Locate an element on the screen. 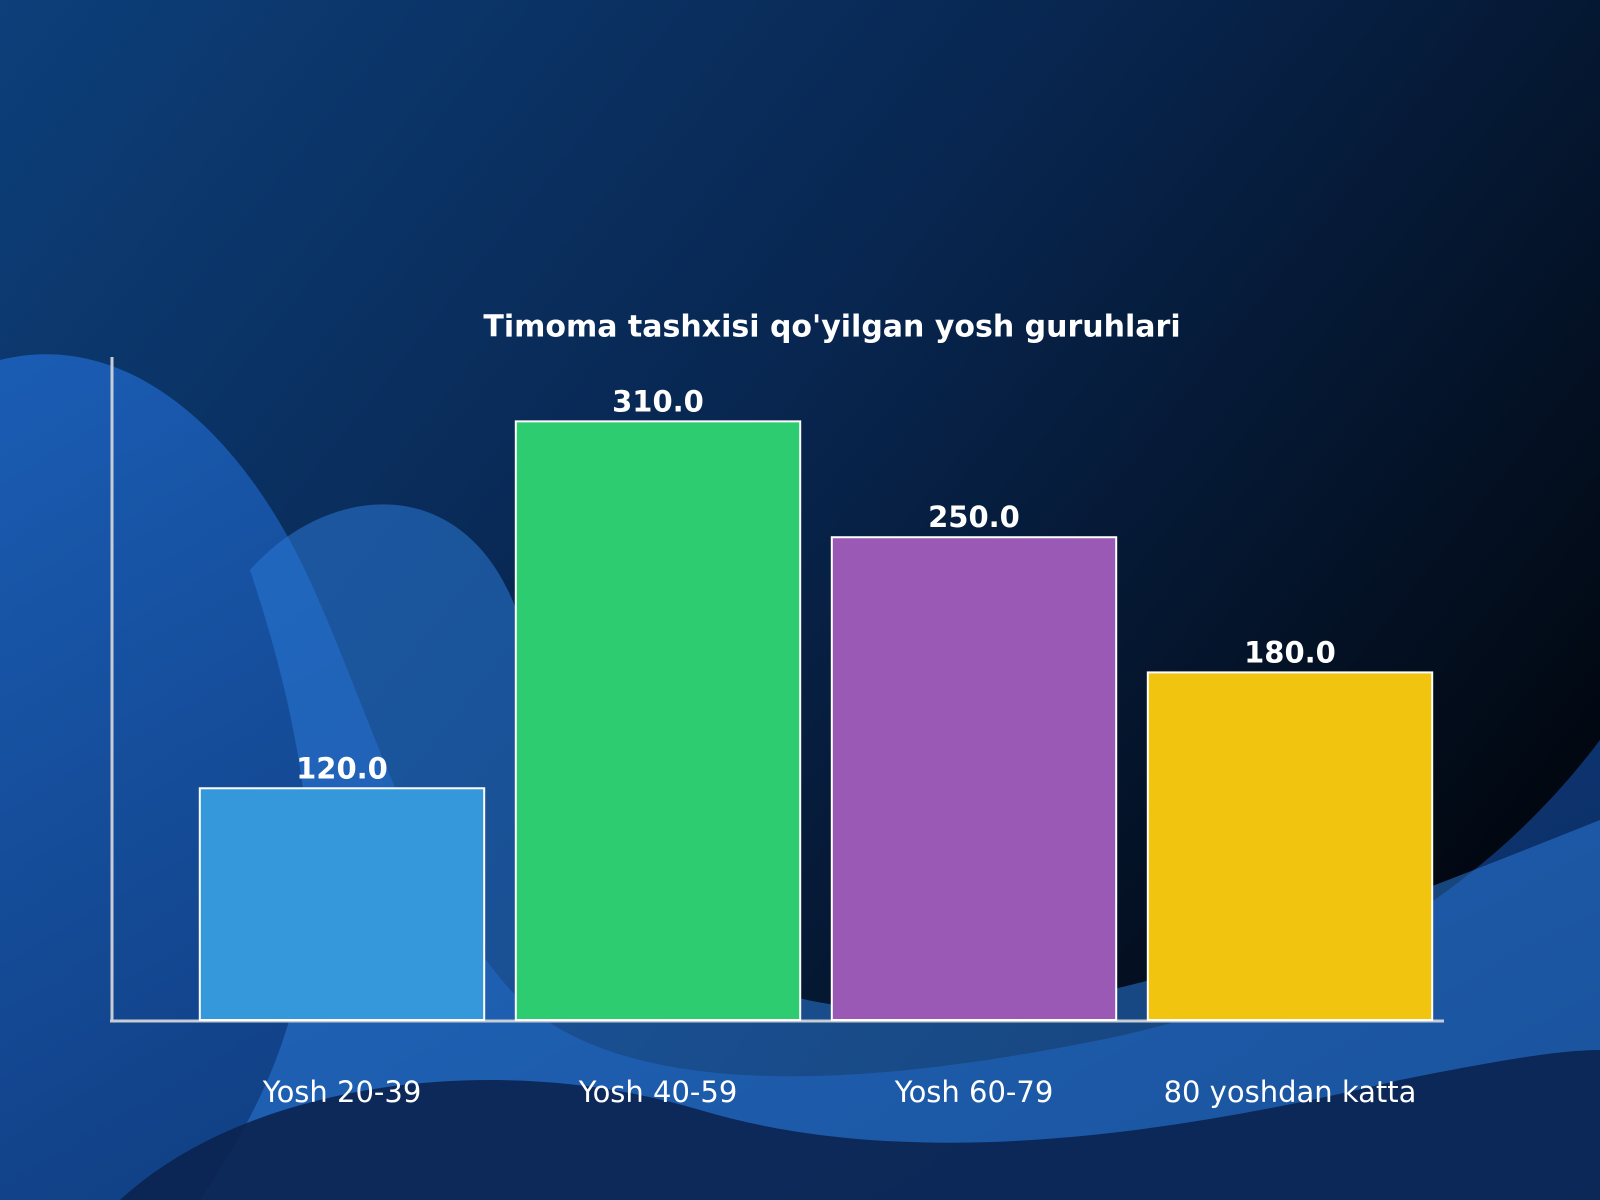 This screenshot has height=1200, width=1600. x-tick-label: Yosh 40-59 is located at coordinates (658, 1092).